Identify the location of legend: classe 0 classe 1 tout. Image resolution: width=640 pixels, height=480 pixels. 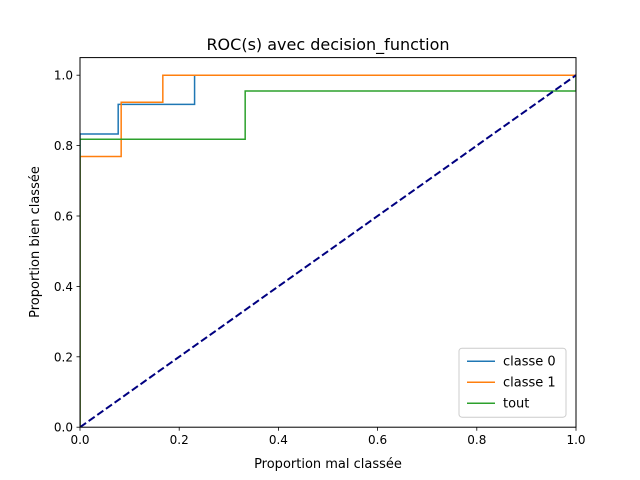
(512, 382).